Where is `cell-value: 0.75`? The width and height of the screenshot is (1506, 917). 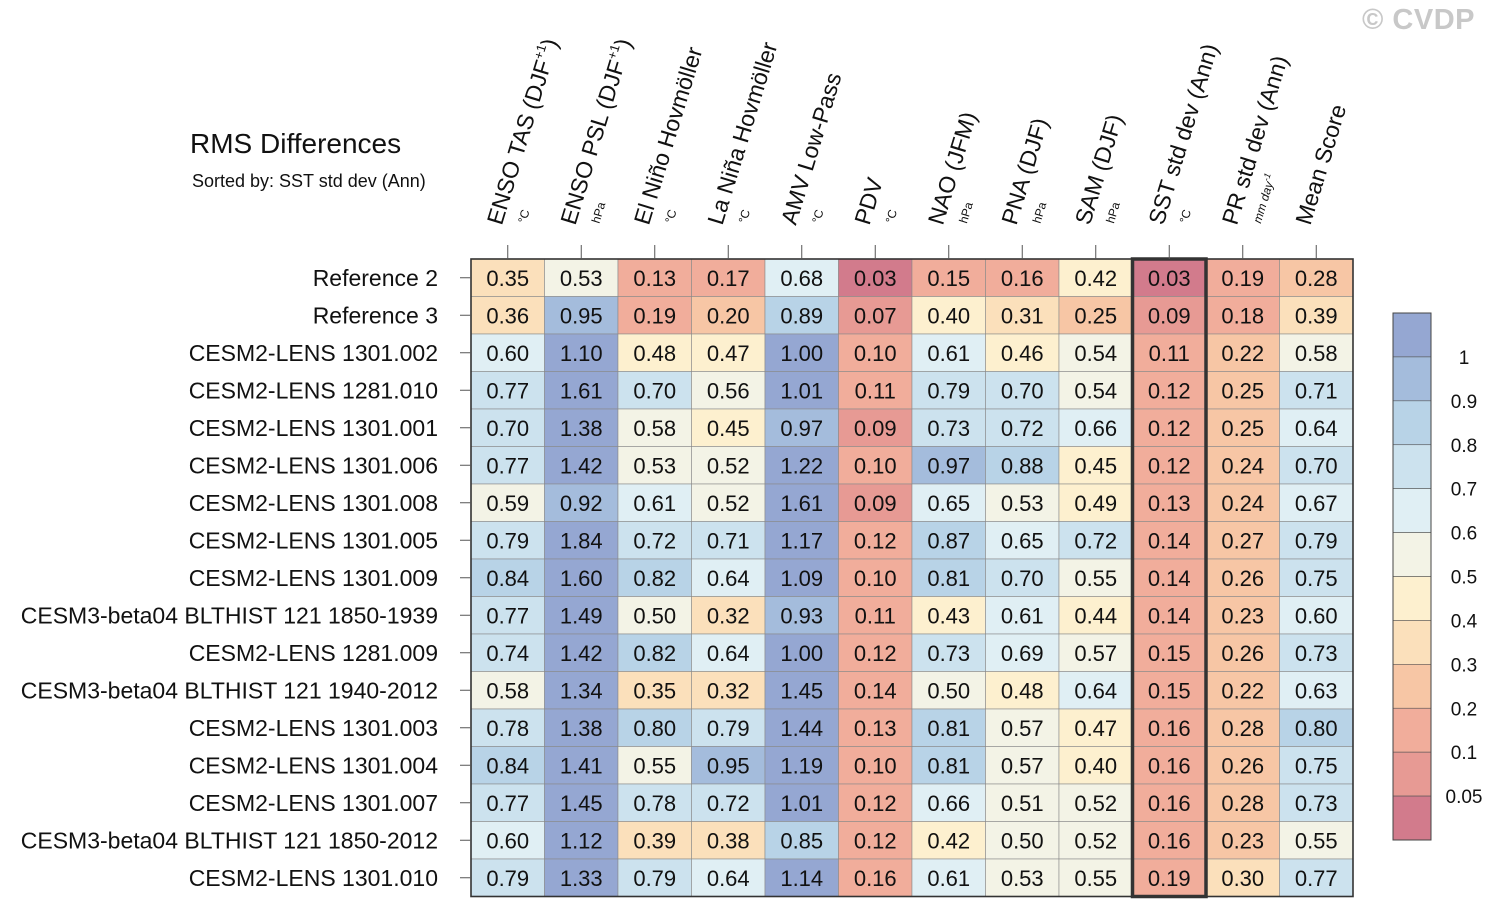 cell-value: 0.75 is located at coordinates (1316, 578).